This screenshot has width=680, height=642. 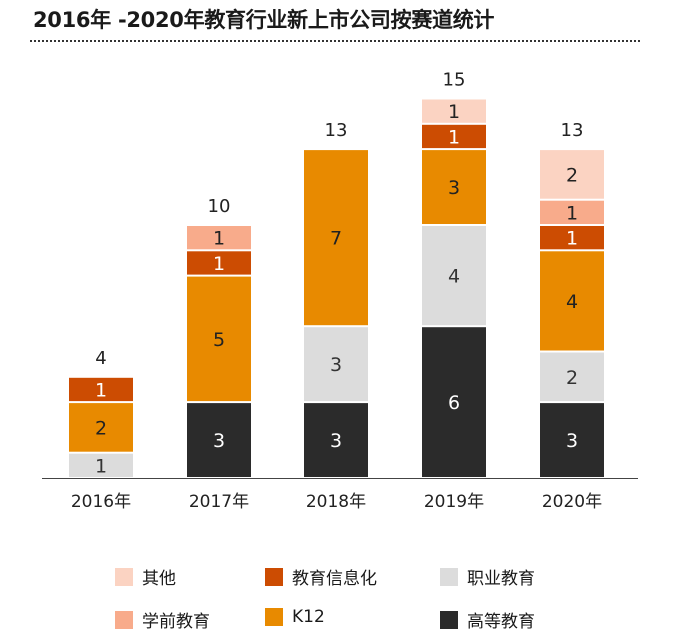 I want to click on legend-label: 职业教育, so click(x=501, y=579).